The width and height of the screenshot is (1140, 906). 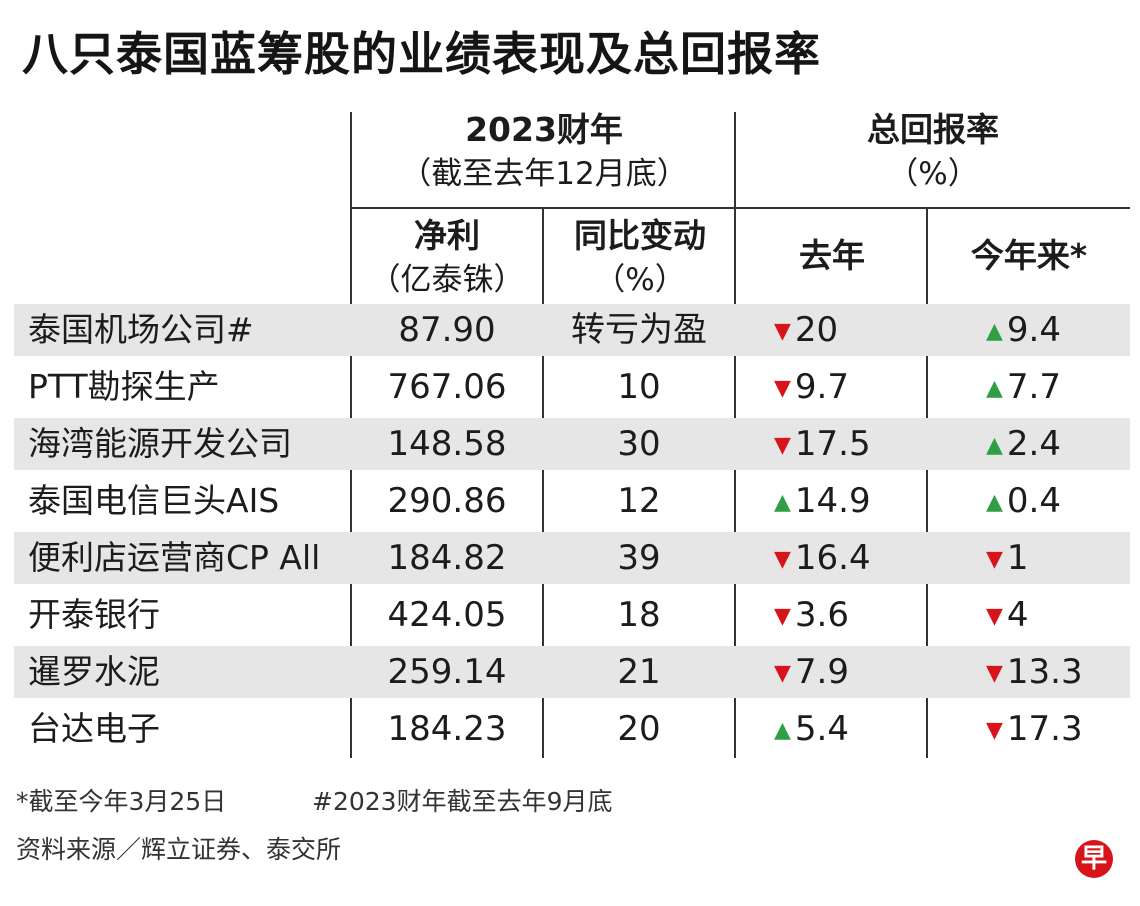 I want to click on header-return-group-label: 总回报率, so click(x=933, y=129).